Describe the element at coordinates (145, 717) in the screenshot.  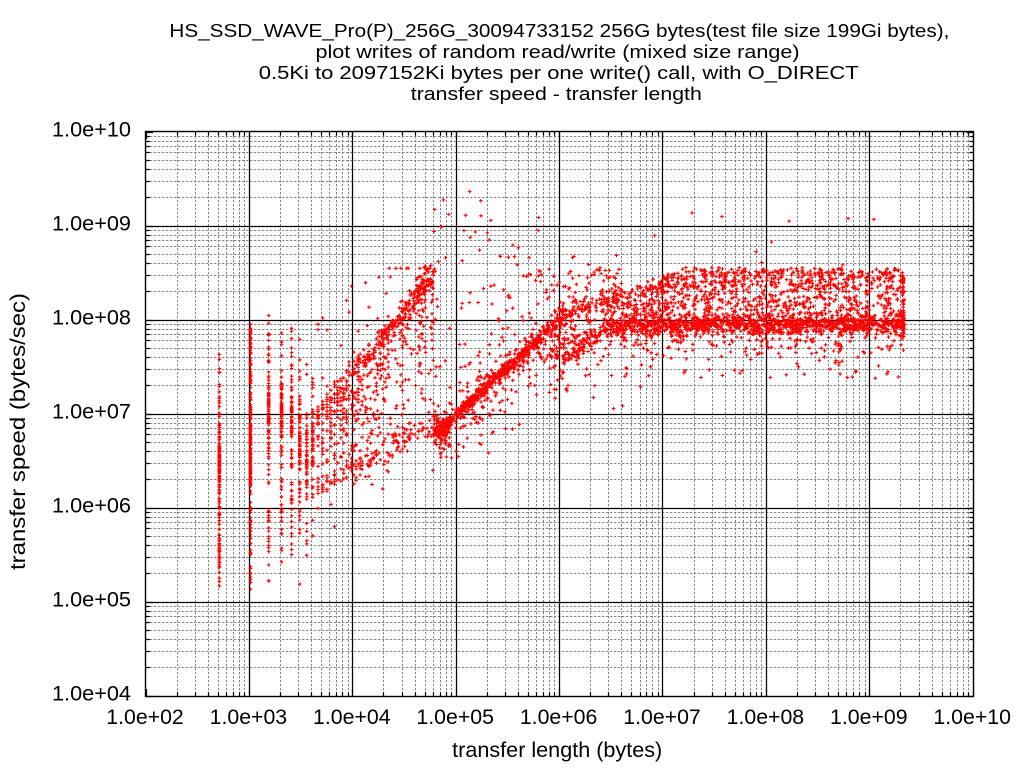
I see `svg-text: 1.0e+02` at that location.